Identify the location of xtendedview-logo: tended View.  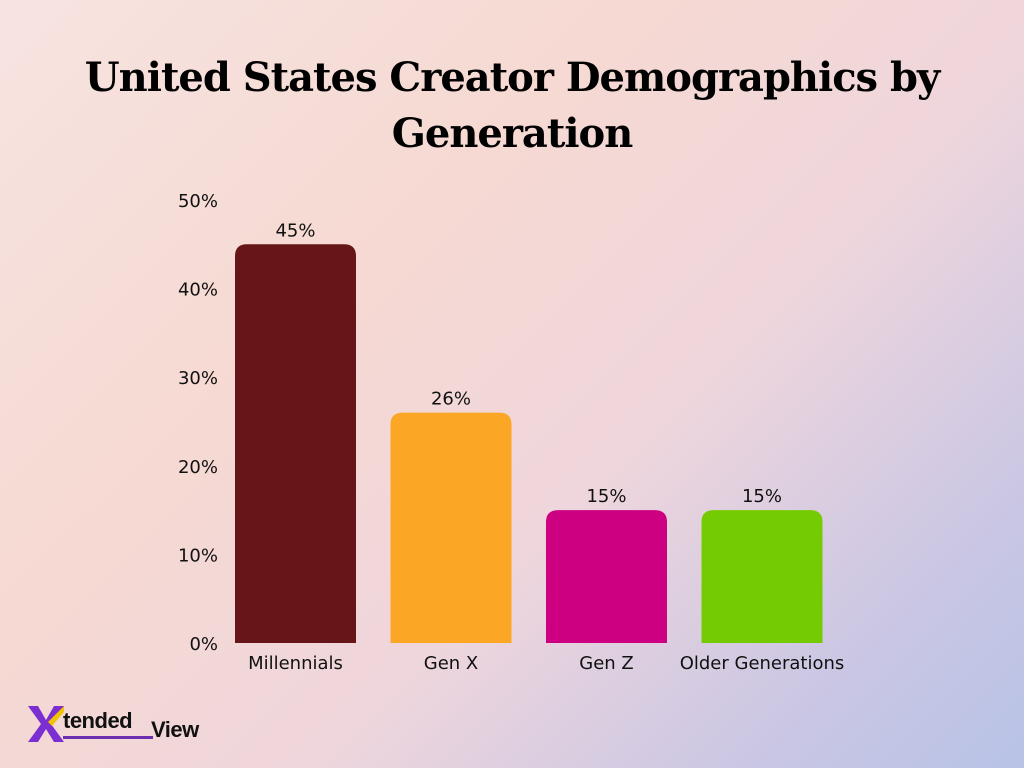
(126, 724).